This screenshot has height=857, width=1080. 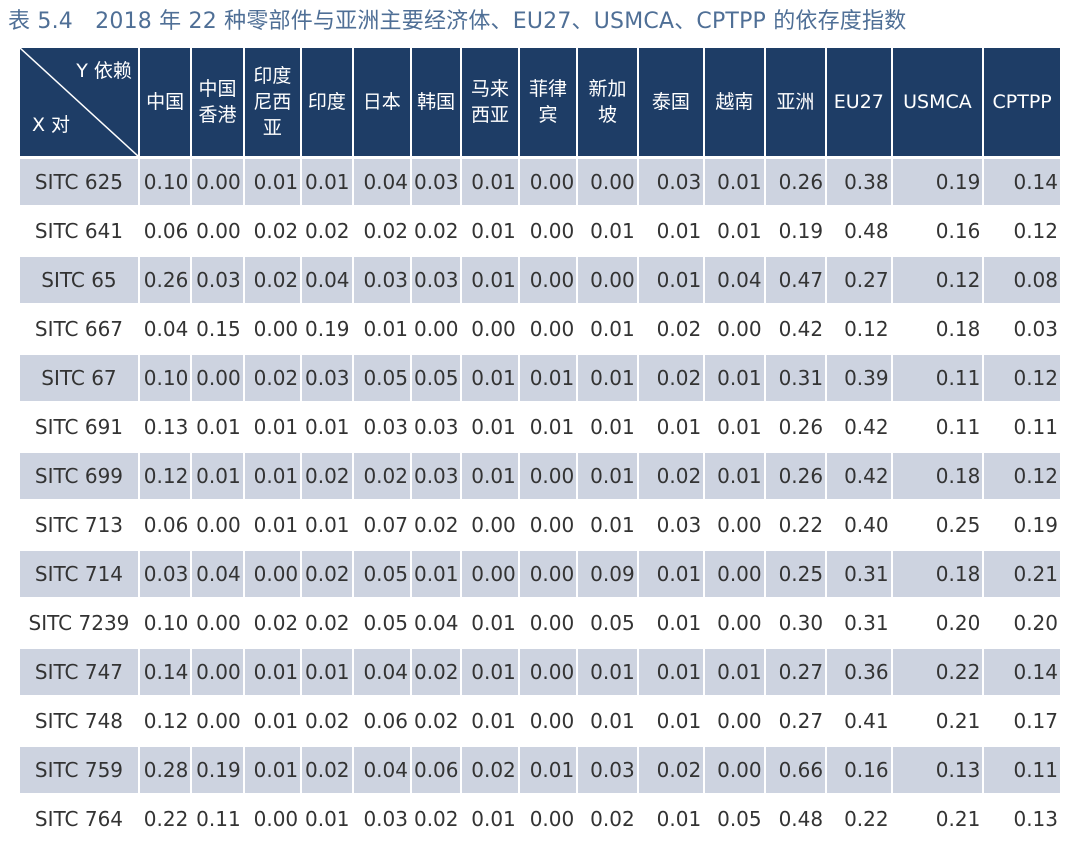 What do you see at coordinates (79, 102) in the screenshot?
I see `corner-header: Y 依赖 X 对` at bounding box center [79, 102].